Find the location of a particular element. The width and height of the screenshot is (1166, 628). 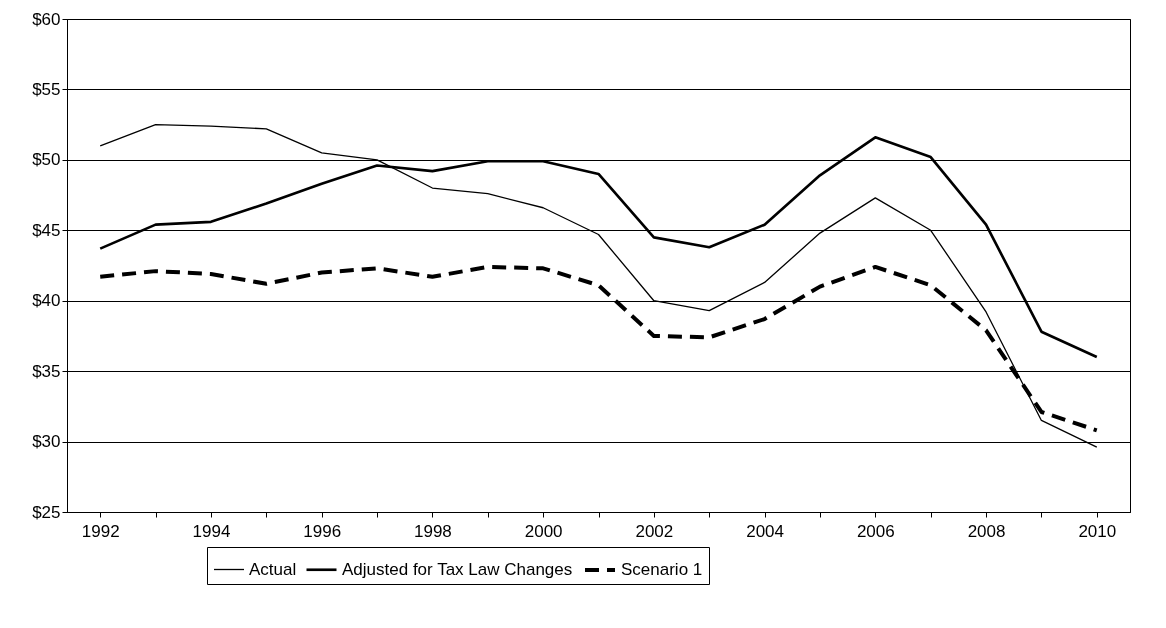

x-tick-label: 2008 is located at coordinates (986, 531).